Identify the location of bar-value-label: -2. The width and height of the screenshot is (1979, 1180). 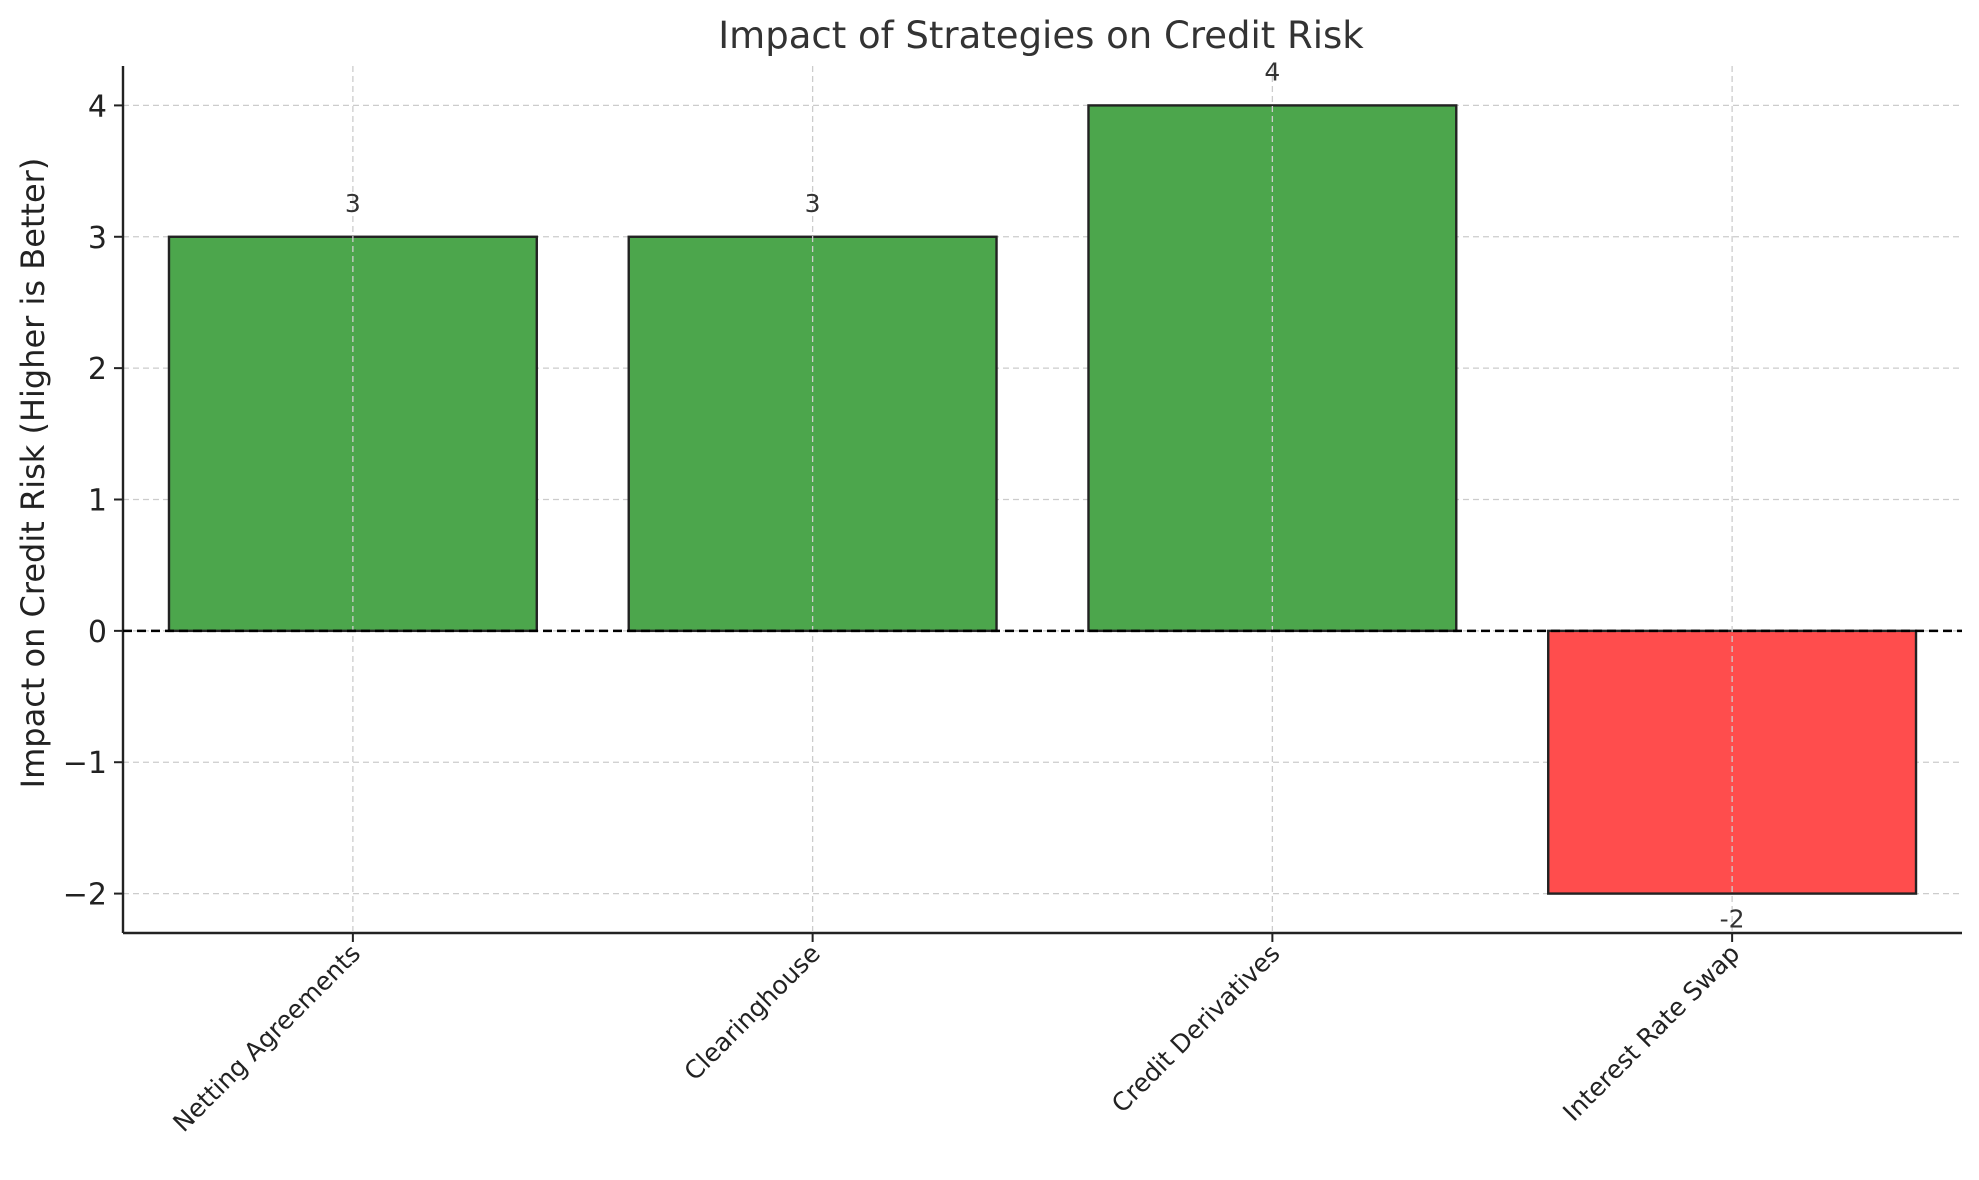
(1732, 919).